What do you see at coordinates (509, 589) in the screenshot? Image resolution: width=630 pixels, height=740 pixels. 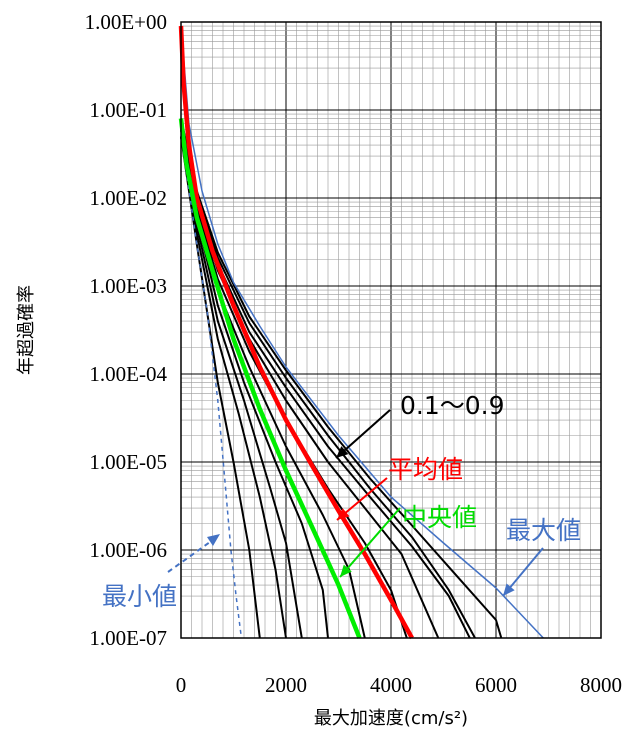 I see `arrow-max-head` at bounding box center [509, 589].